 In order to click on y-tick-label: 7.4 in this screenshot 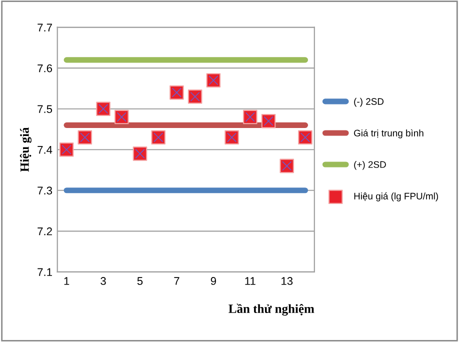, I will do `click(45, 150)`.